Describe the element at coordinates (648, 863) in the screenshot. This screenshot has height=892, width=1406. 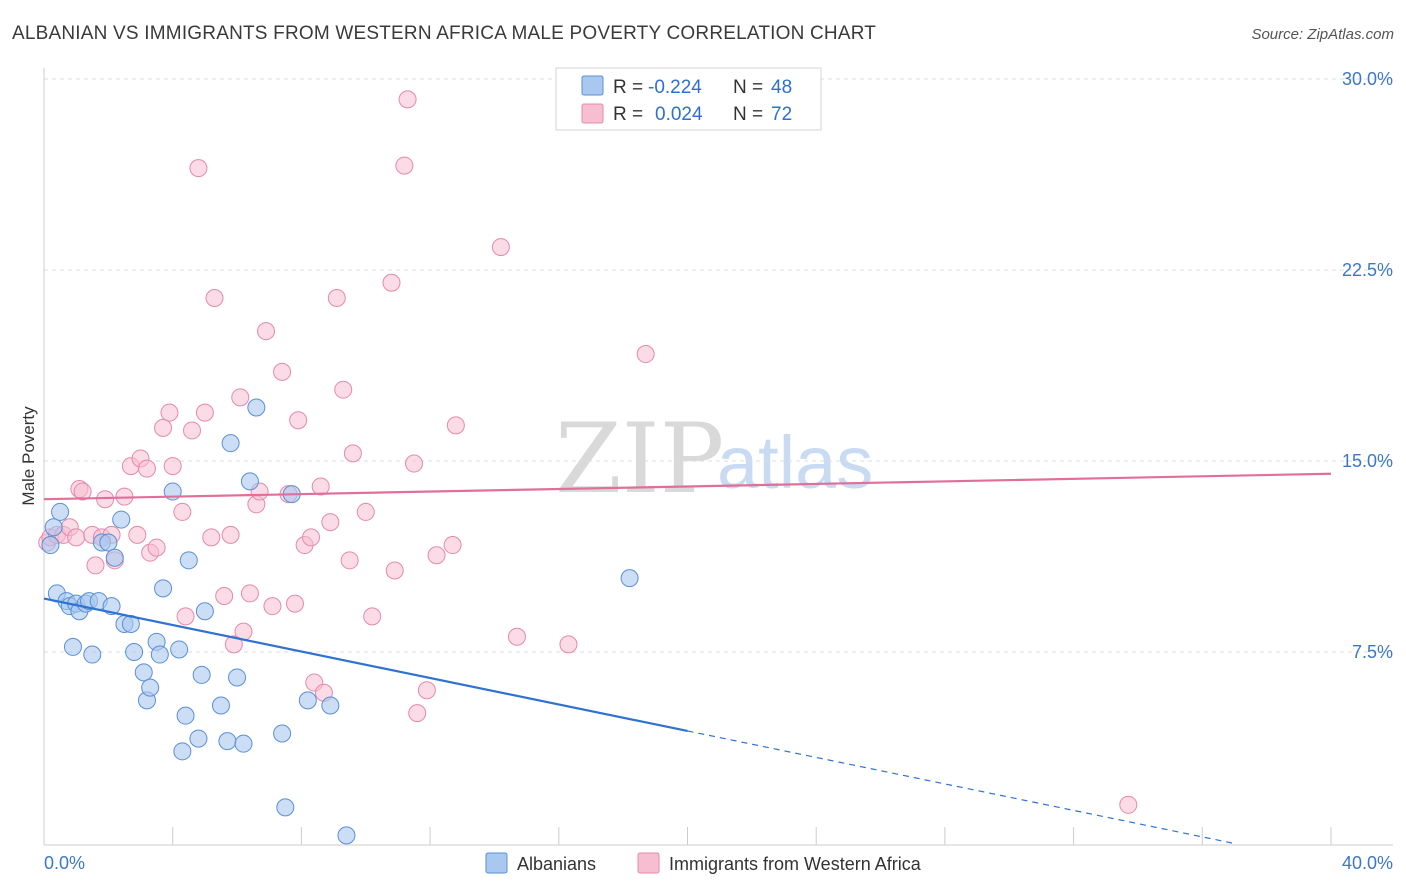
I see `bottom-legend-western-africa-swatch` at that location.